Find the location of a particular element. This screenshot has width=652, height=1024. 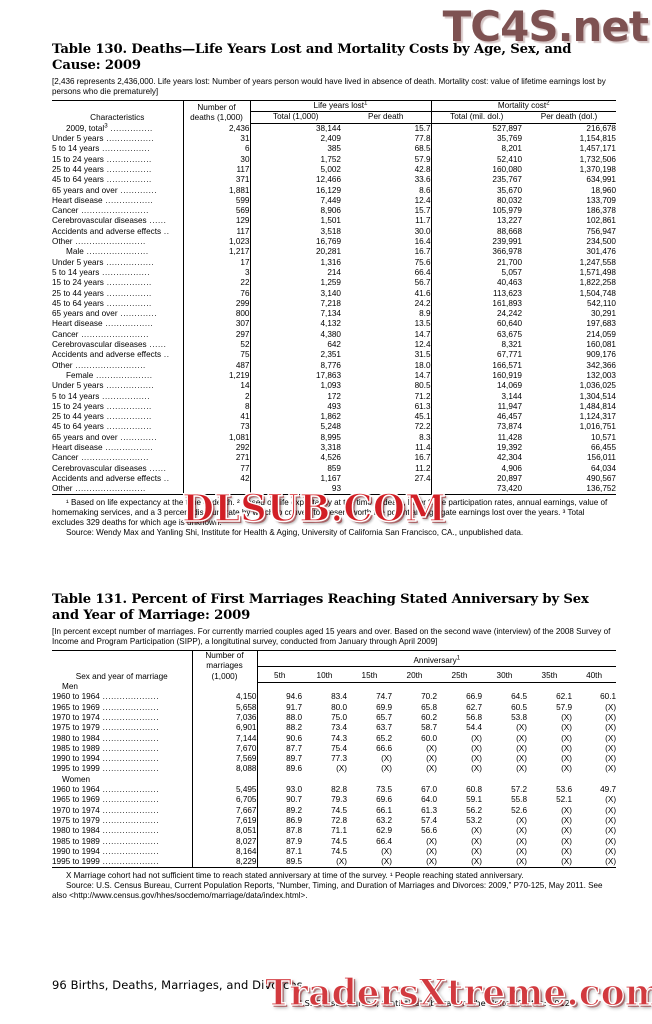

table-cell-marriages: 4,150 is located at coordinates (224, 697).